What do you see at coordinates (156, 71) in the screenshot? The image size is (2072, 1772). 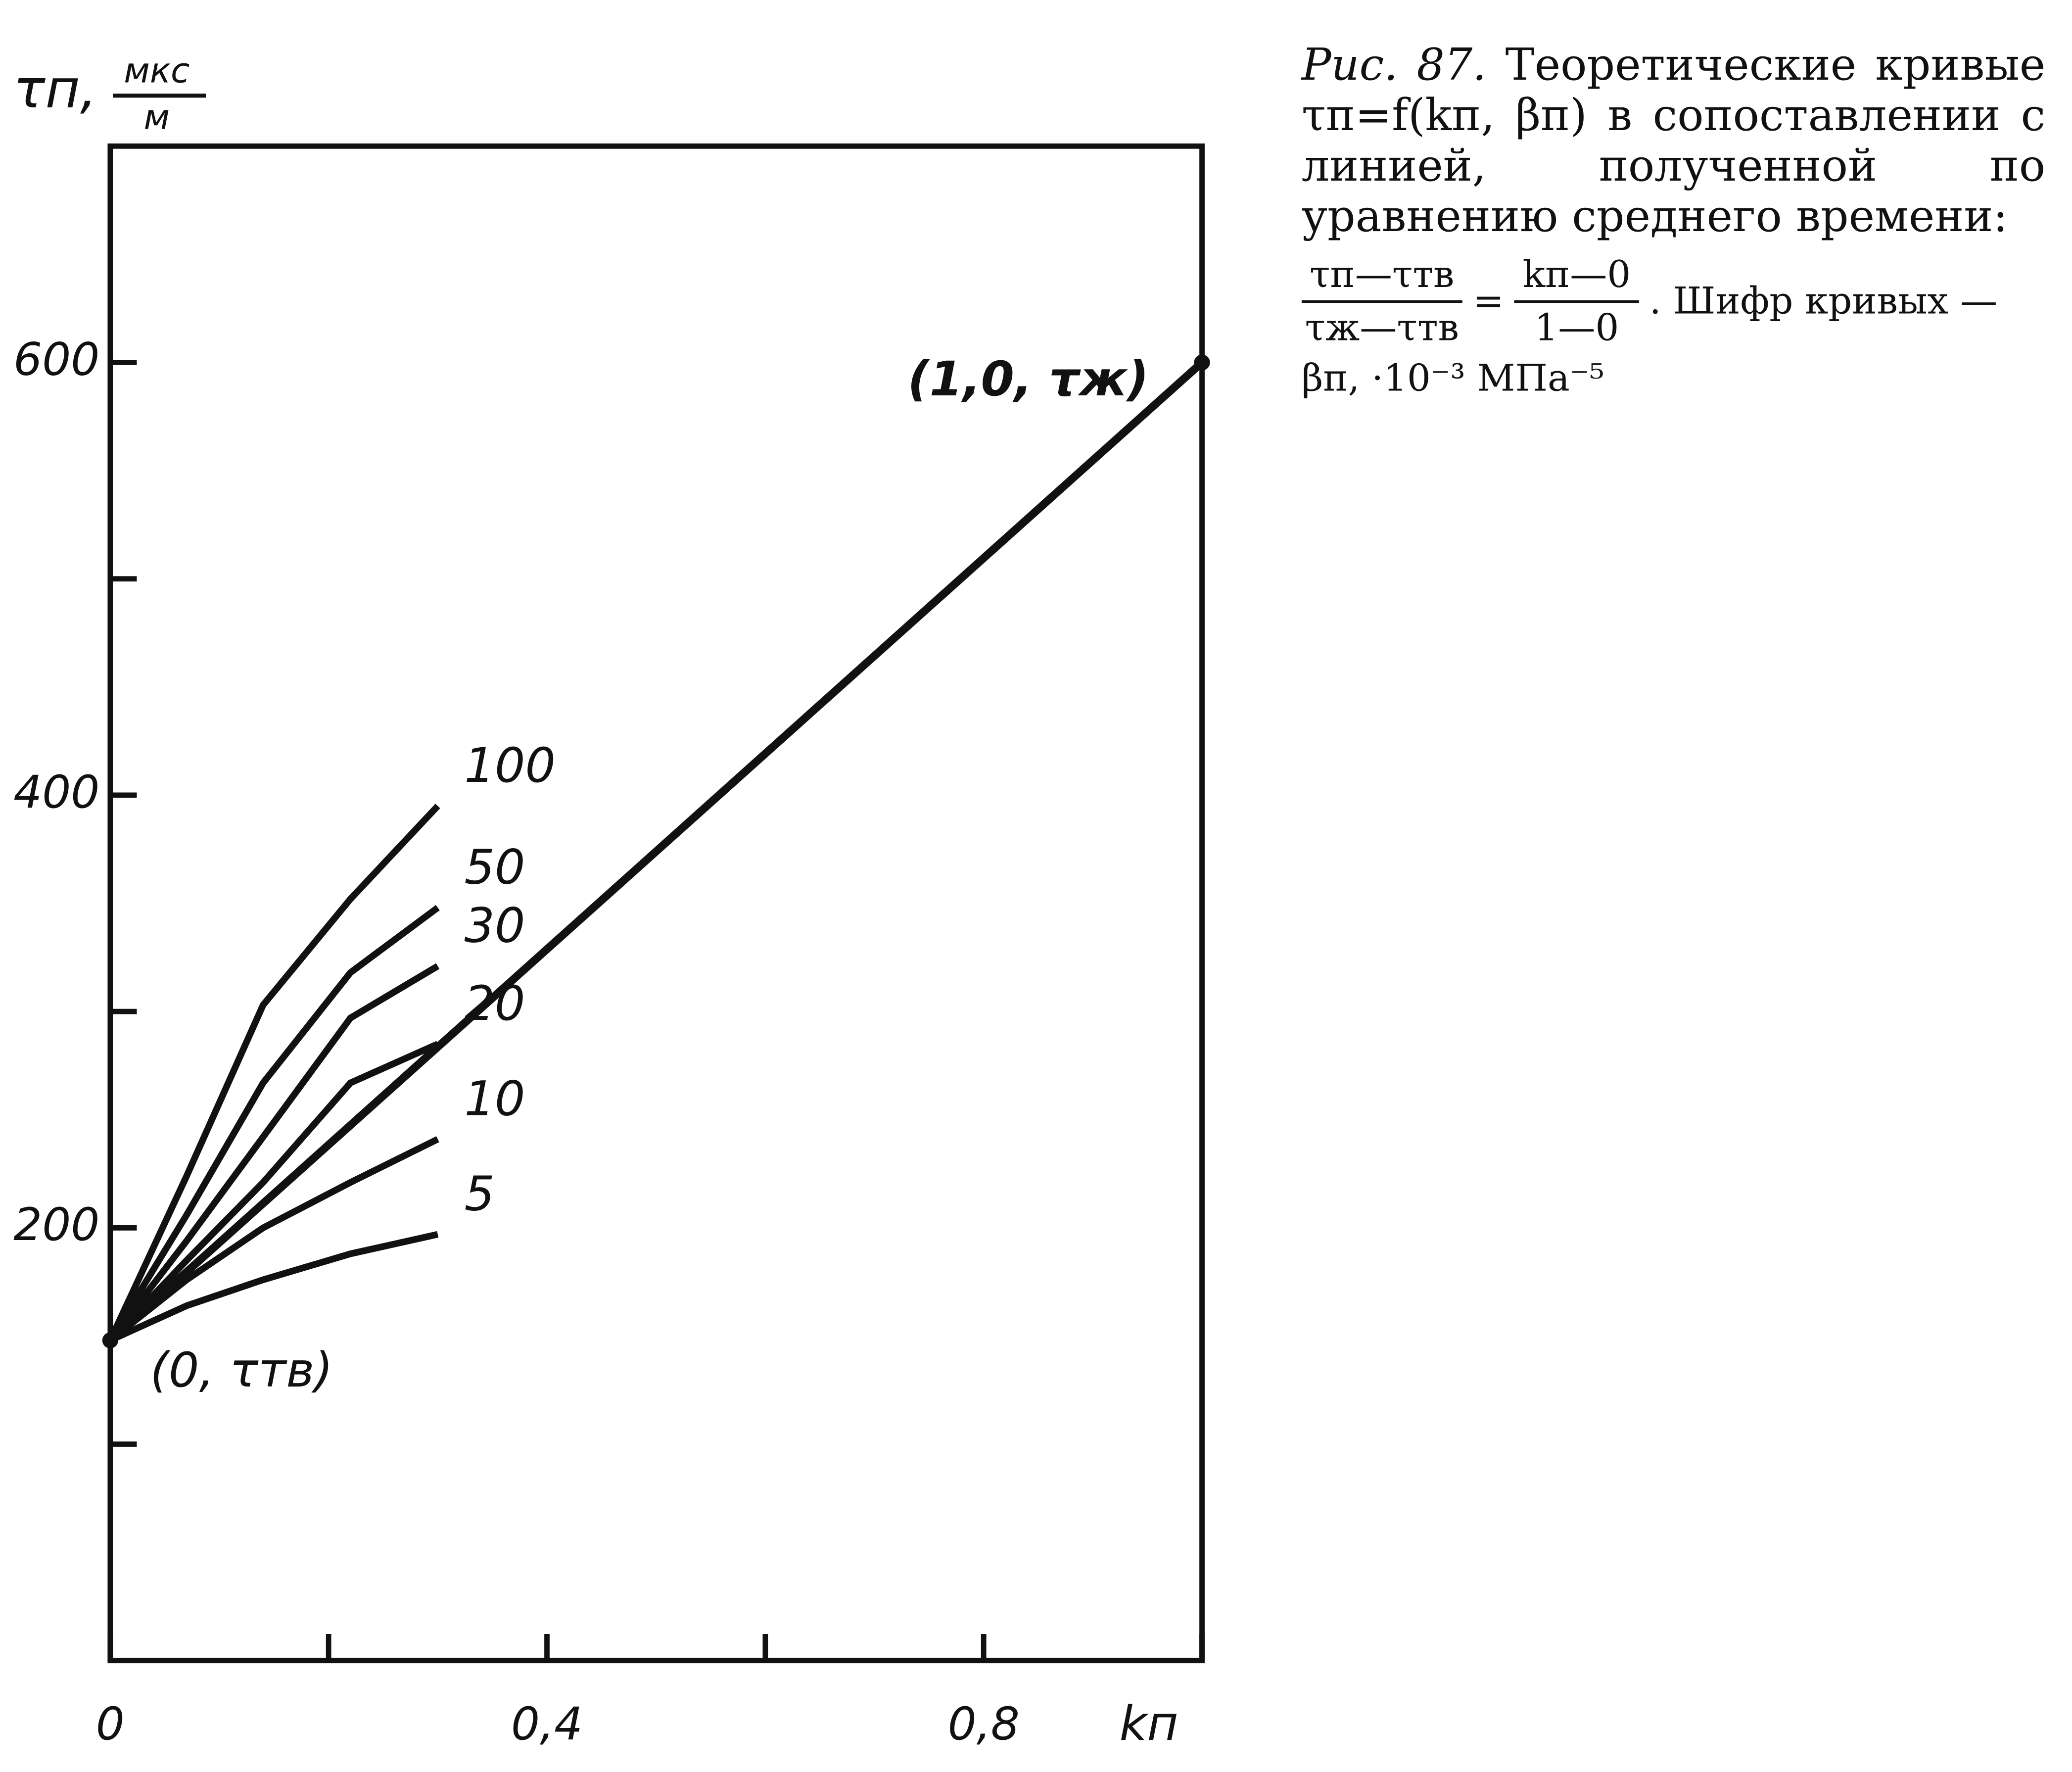 I see `y-unit-num: мкс` at bounding box center [156, 71].